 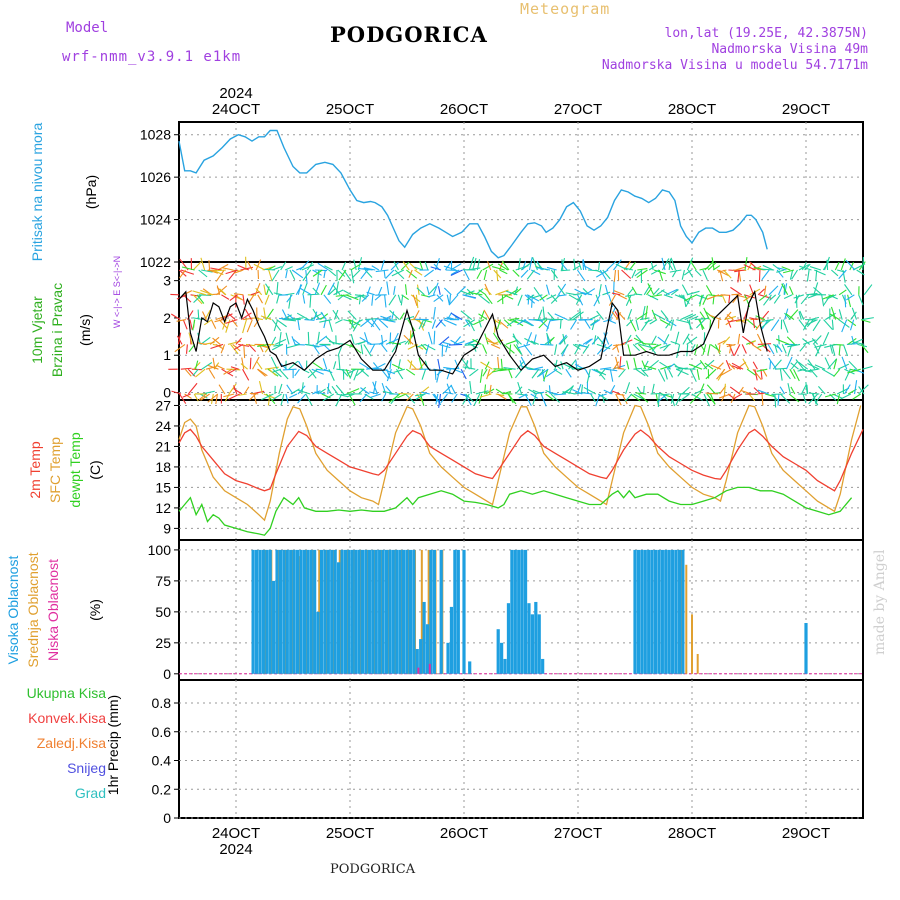 I want to click on y-tick-label: 0, so click(x=167, y=818).